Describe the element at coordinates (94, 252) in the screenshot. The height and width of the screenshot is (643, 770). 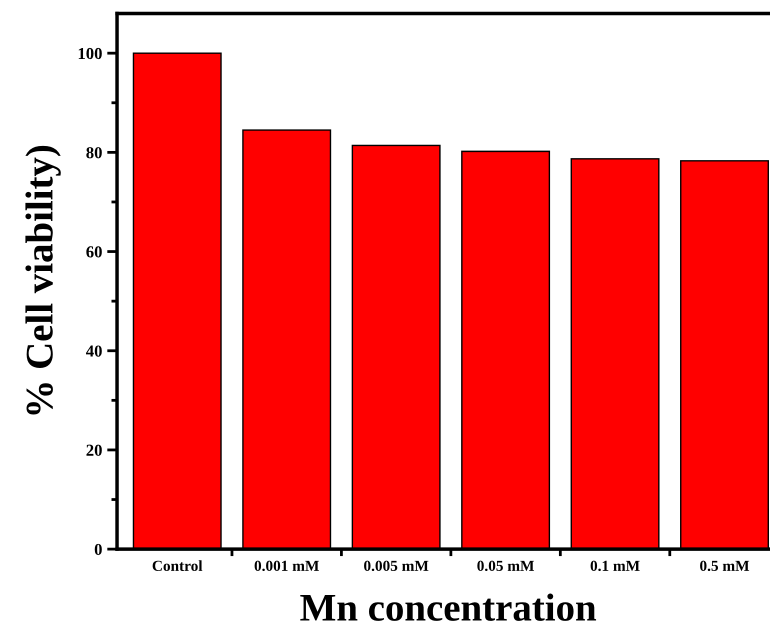
I see `y-tick-label: 60` at that location.